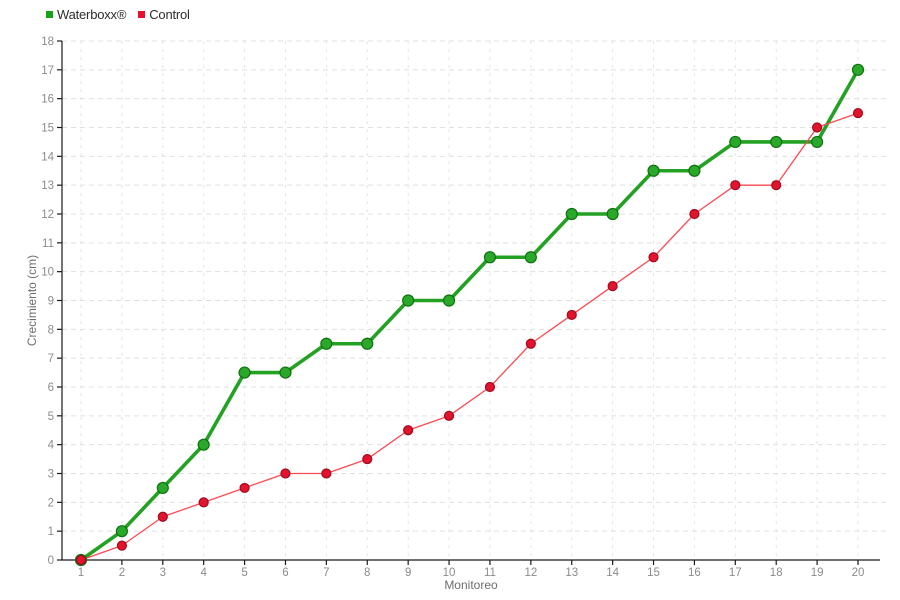 Image resolution: width=900 pixels, height=600 pixels. Describe the element at coordinates (47, 42) in the screenshot. I see `y-tick-label: 18` at that location.